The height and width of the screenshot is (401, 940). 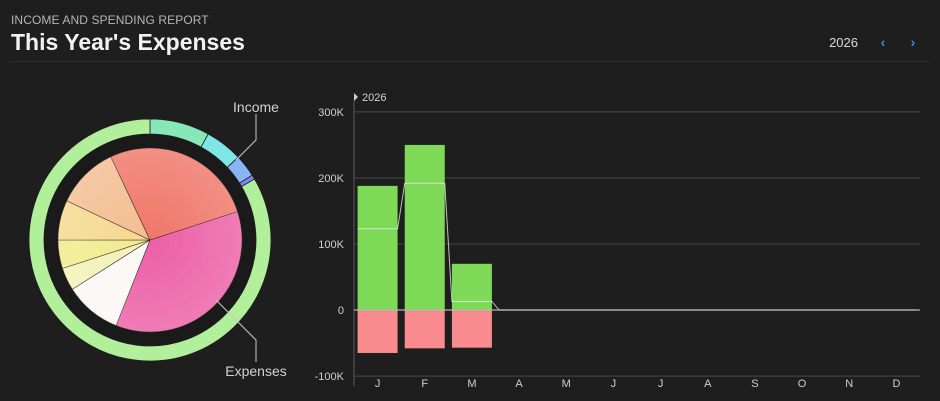 I want to click on year-navigator: 2026 ‹ ›, so click(x=878, y=42).